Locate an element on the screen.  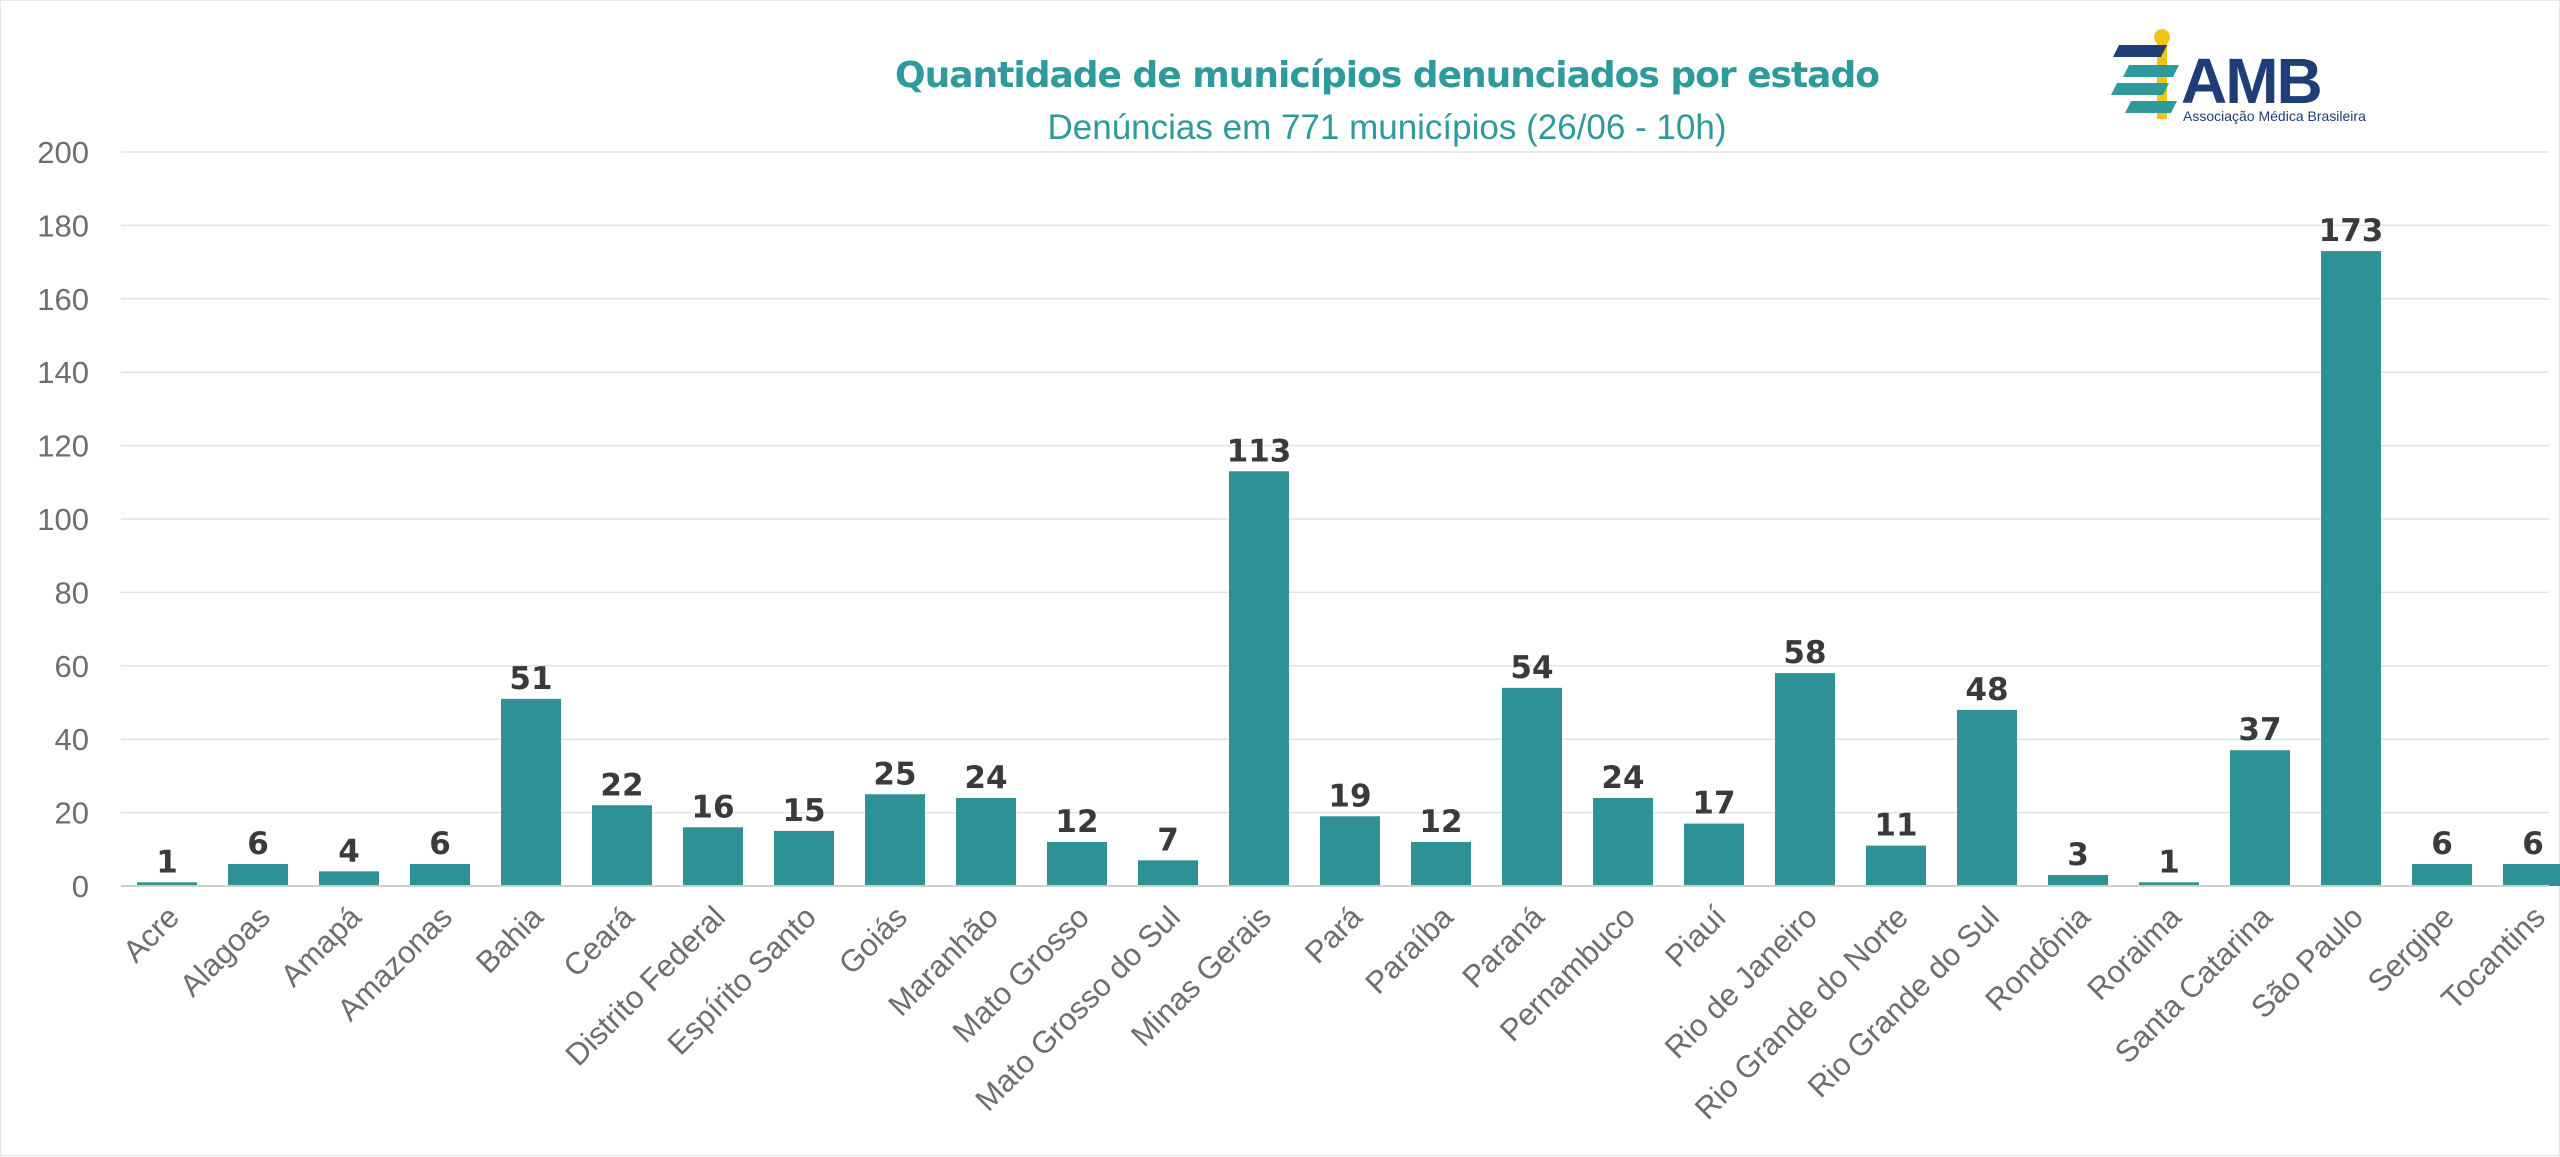
y-tick-label: 20 is located at coordinates (72, 813).